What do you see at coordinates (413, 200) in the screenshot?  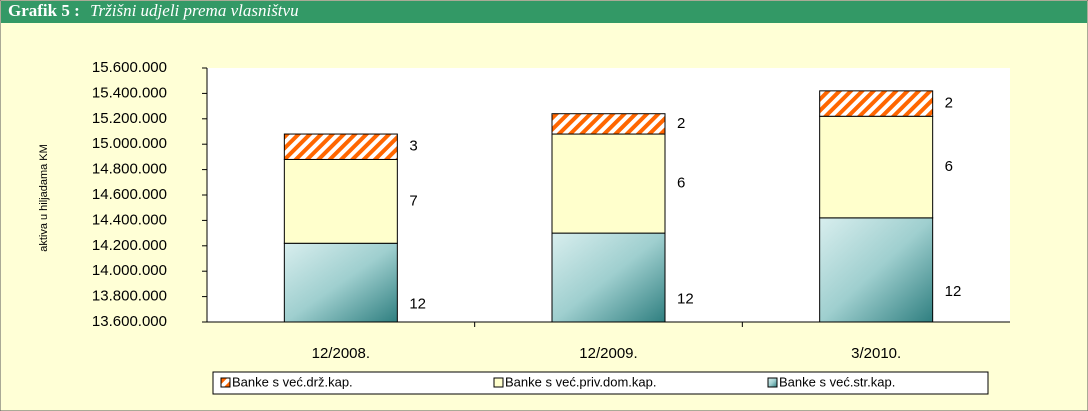 I see `share-label: 7` at bounding box center [413, 200].